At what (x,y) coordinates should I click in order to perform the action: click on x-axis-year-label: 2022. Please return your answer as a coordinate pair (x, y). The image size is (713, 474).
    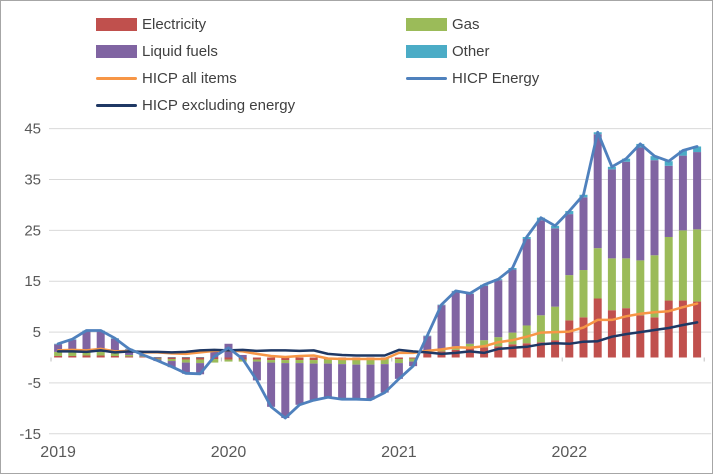
    Looking at the image, I should click on (570, 452).